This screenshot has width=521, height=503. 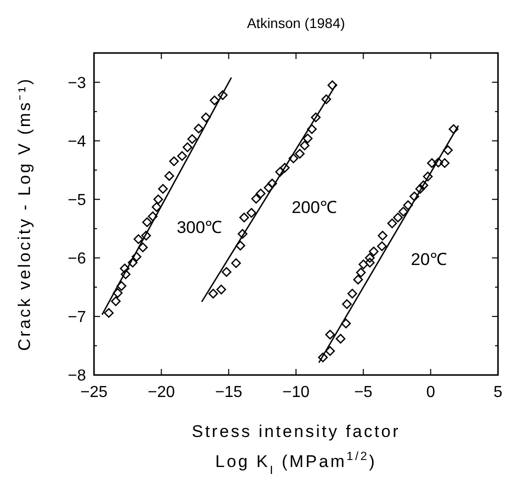 I want to click on series-label: 20℃, so click(x=428, y=259).